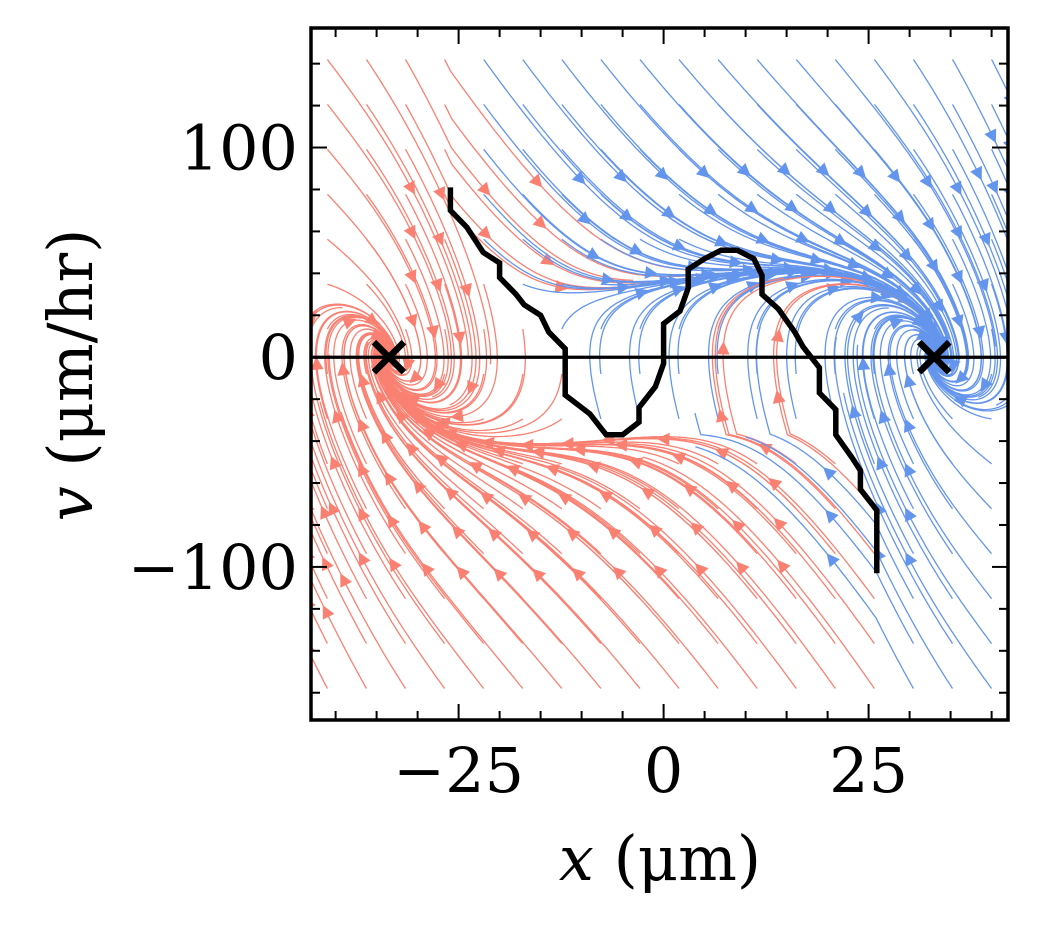 The height and width of the screenshot is (931, 1038). What do you see at coordinates (70, 503) in the screenshot?
I see `y-axis-variable: v` at bounding box center [70, 503].